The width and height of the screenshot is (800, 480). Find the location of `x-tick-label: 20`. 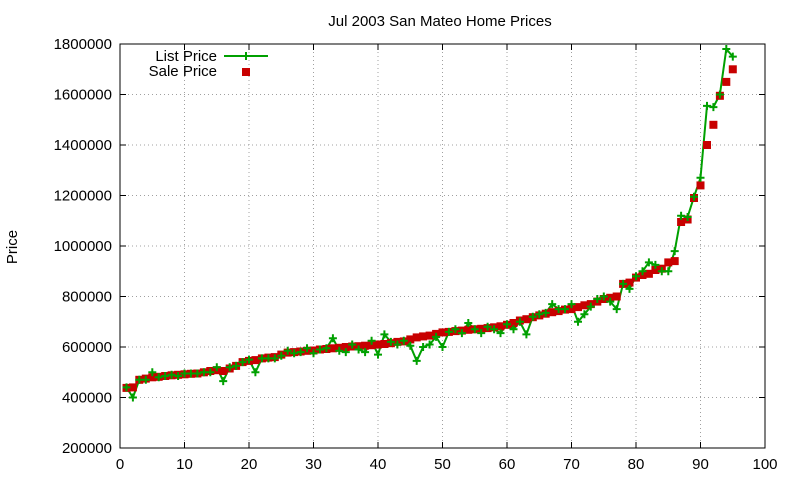

x-tick-label: 20 is located at coordinates (249, 464).